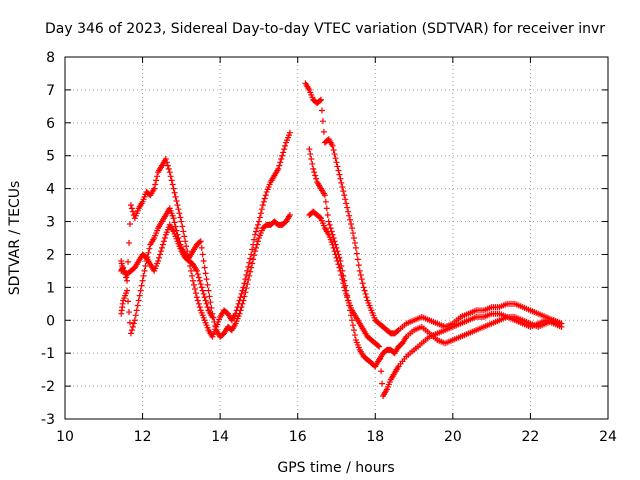 The image size is (640, 480). I want to click on y-tick-label: 1, so click(50, 288).